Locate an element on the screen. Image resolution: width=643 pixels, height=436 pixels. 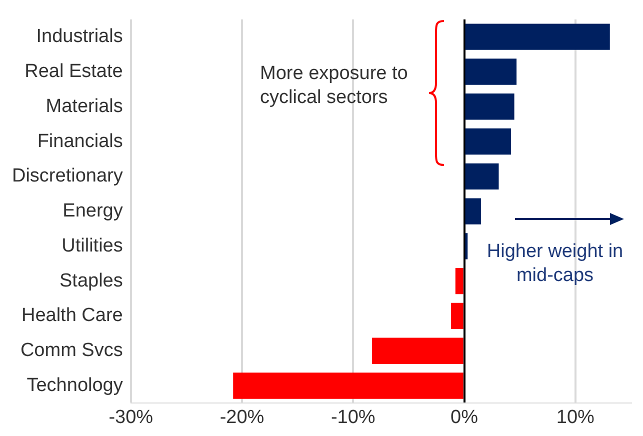
y-tick-label: Comm Svcs is located at coordinates (71, 351).